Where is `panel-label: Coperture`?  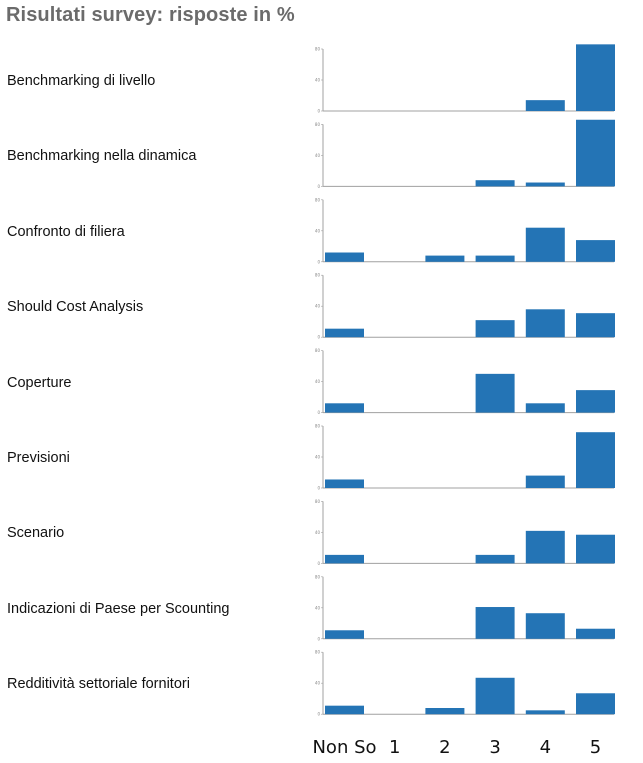
panel-label: Coperture is located at coordinates (39, 382).